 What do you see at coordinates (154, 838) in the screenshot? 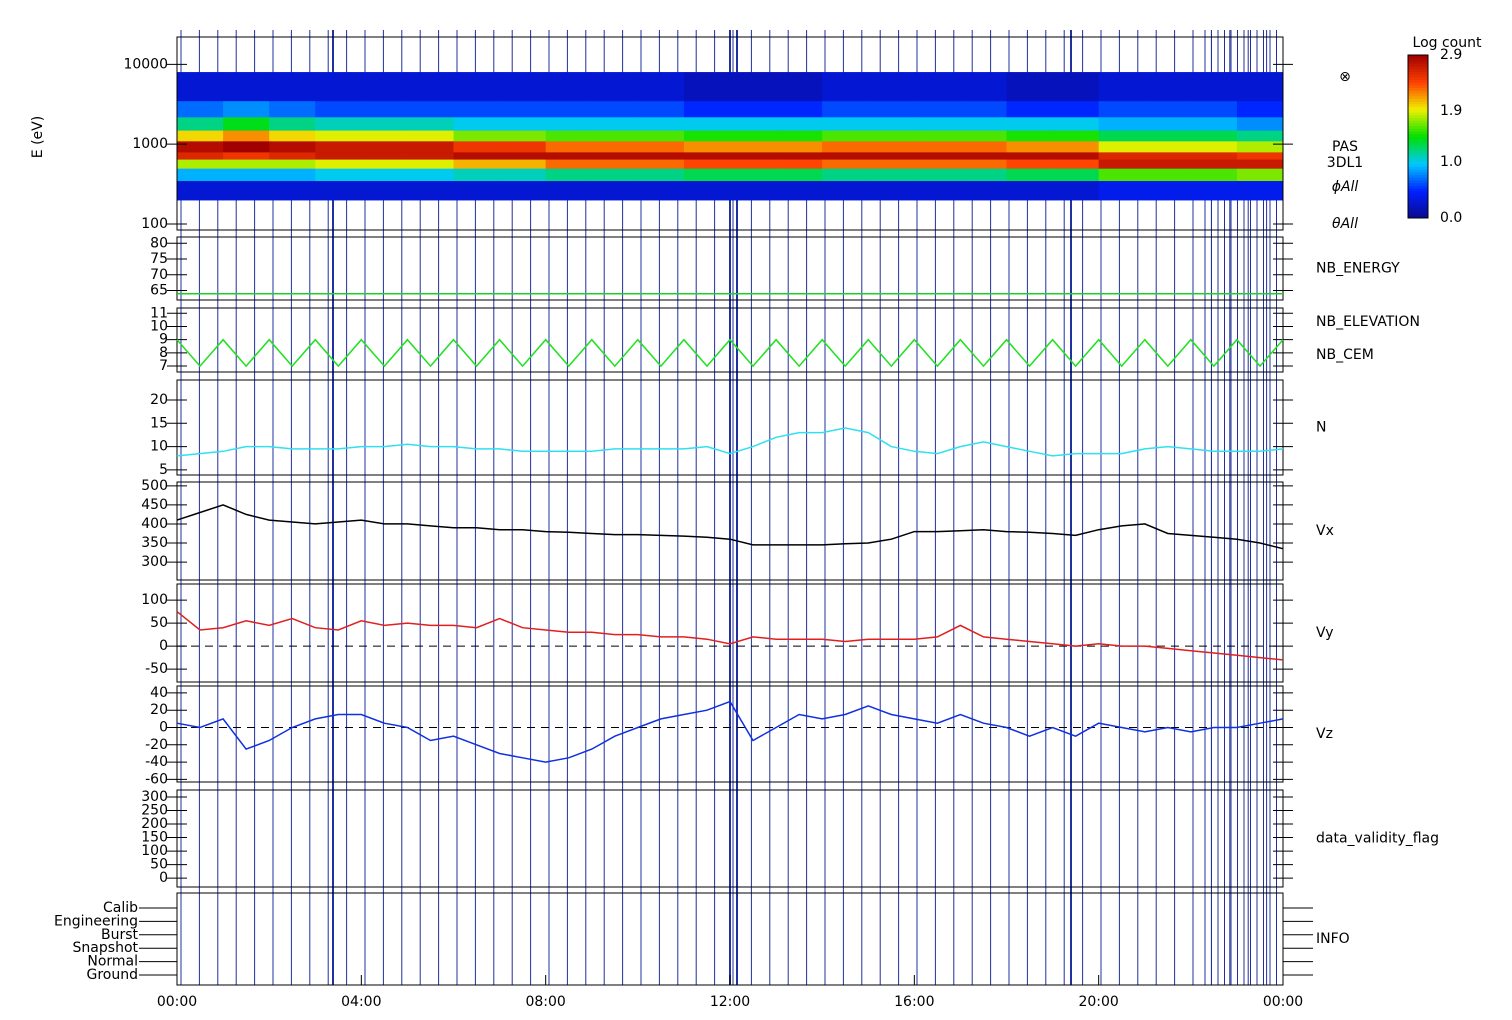
I see `y-tick-label: 150` at bounding box center [154, 838].